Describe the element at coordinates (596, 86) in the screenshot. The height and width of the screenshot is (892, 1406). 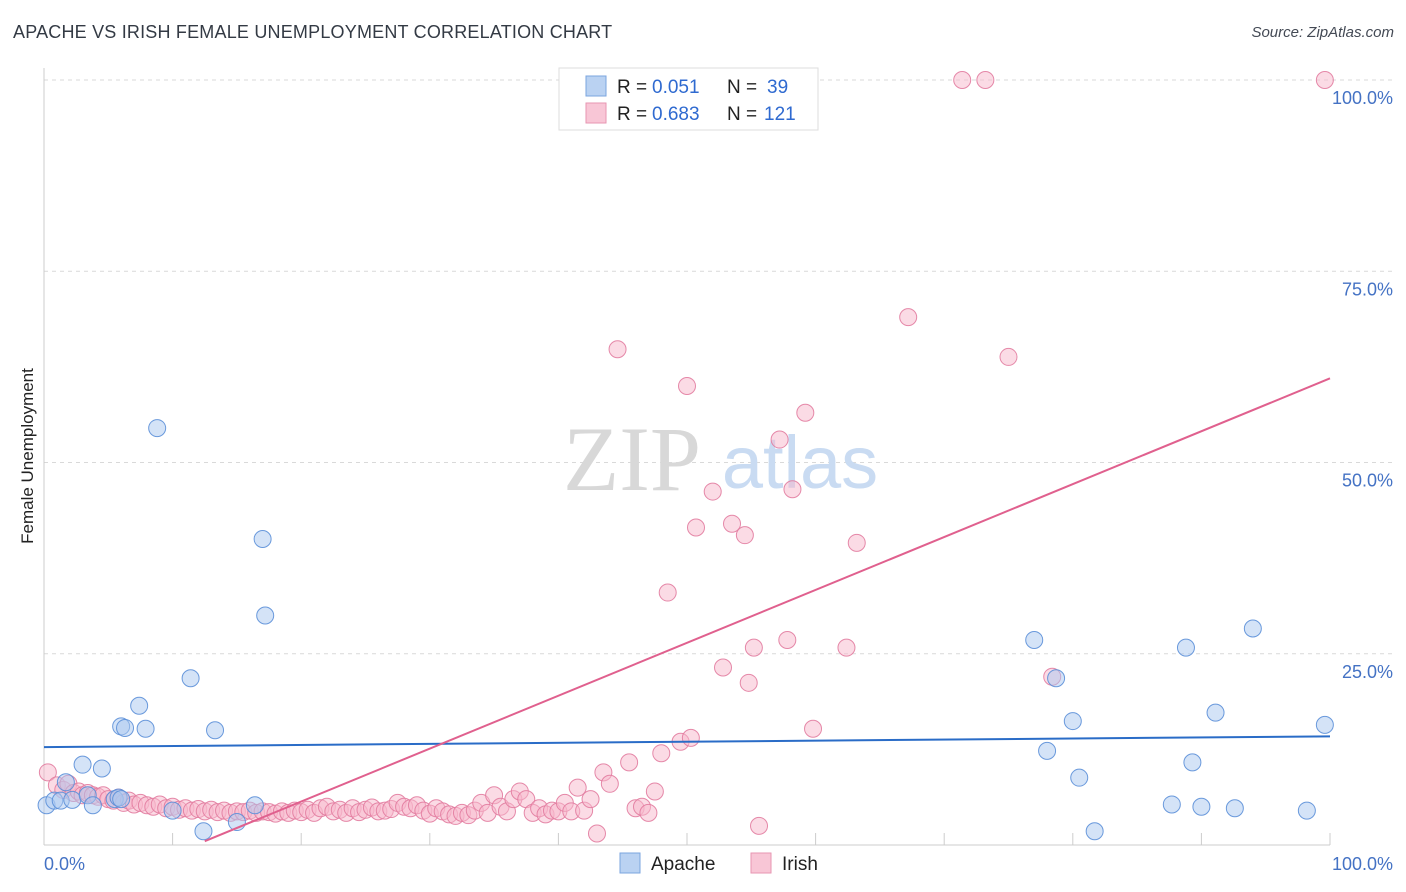
I see `legend-apache-swatch` at that location.